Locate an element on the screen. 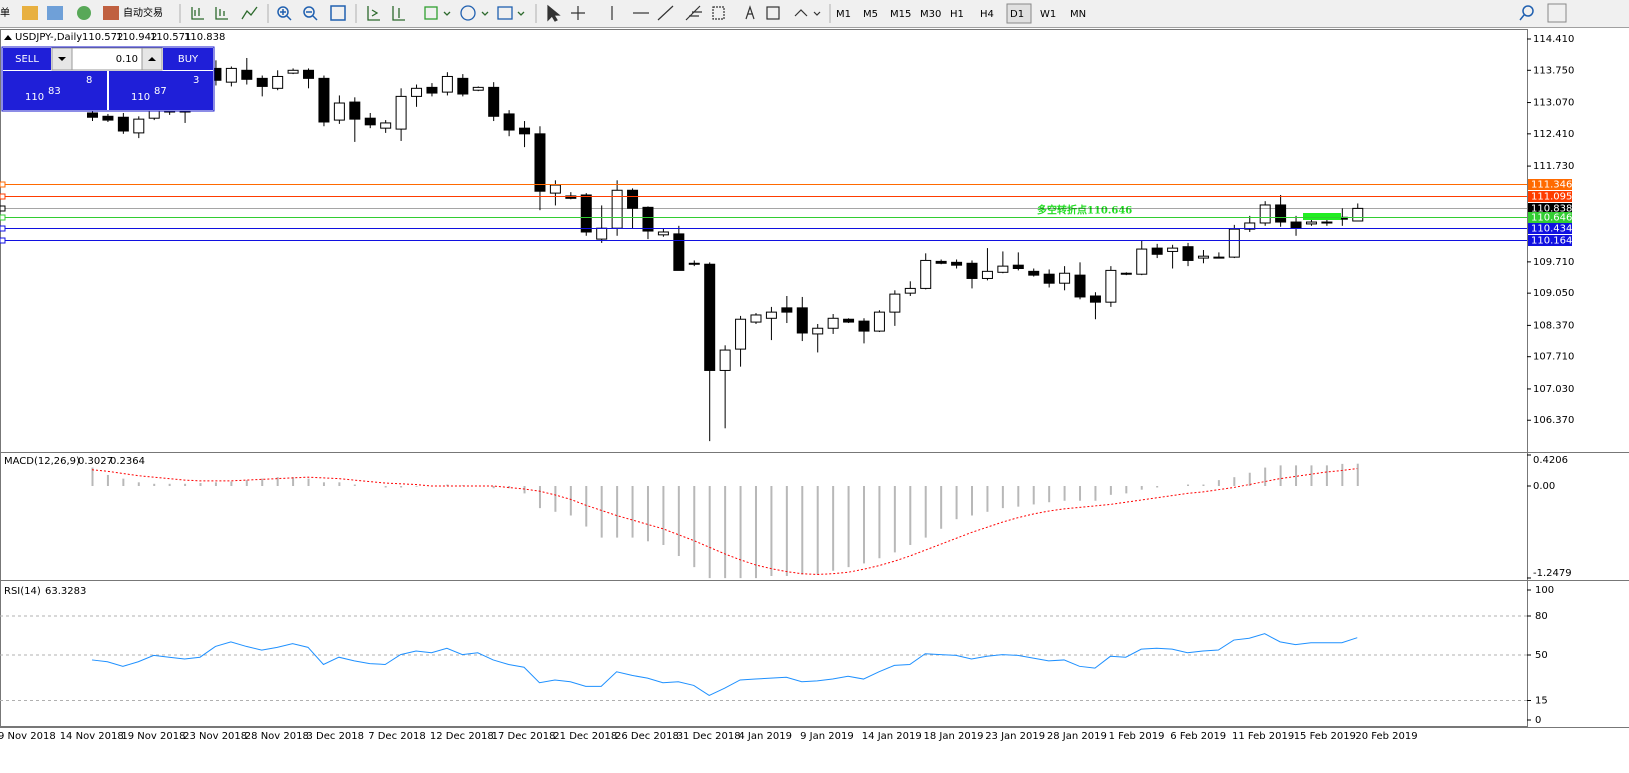  timeframe-button: M5 is located at coordinates (870, 14).